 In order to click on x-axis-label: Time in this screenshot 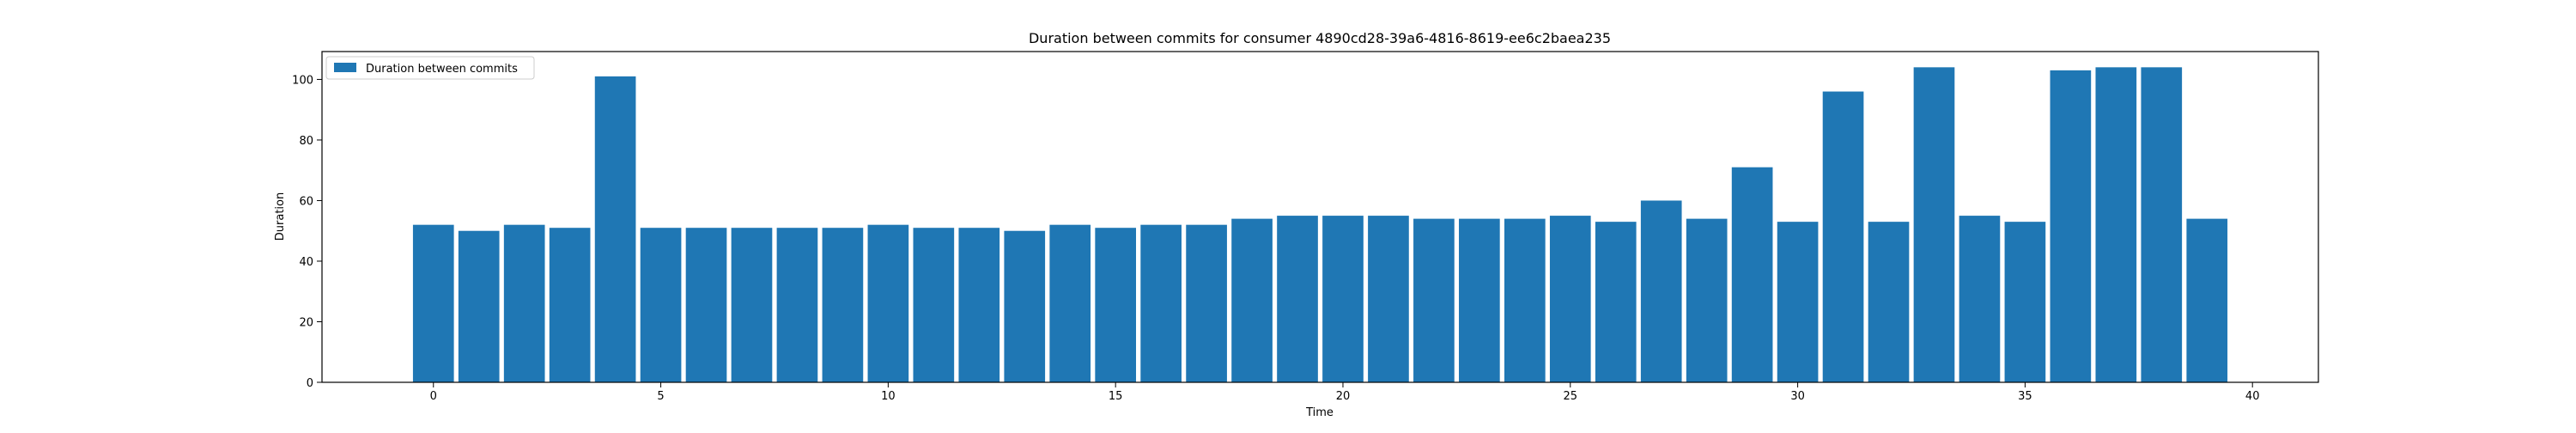, I will do `click(1319, 412)`.